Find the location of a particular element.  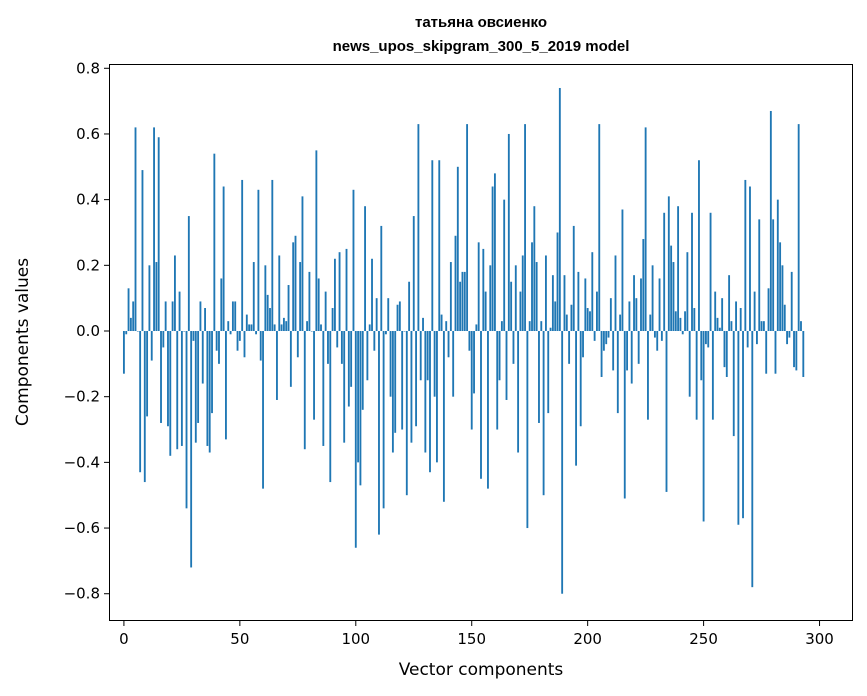

x-tick-label: 300 is located at coordinates (819, 639).